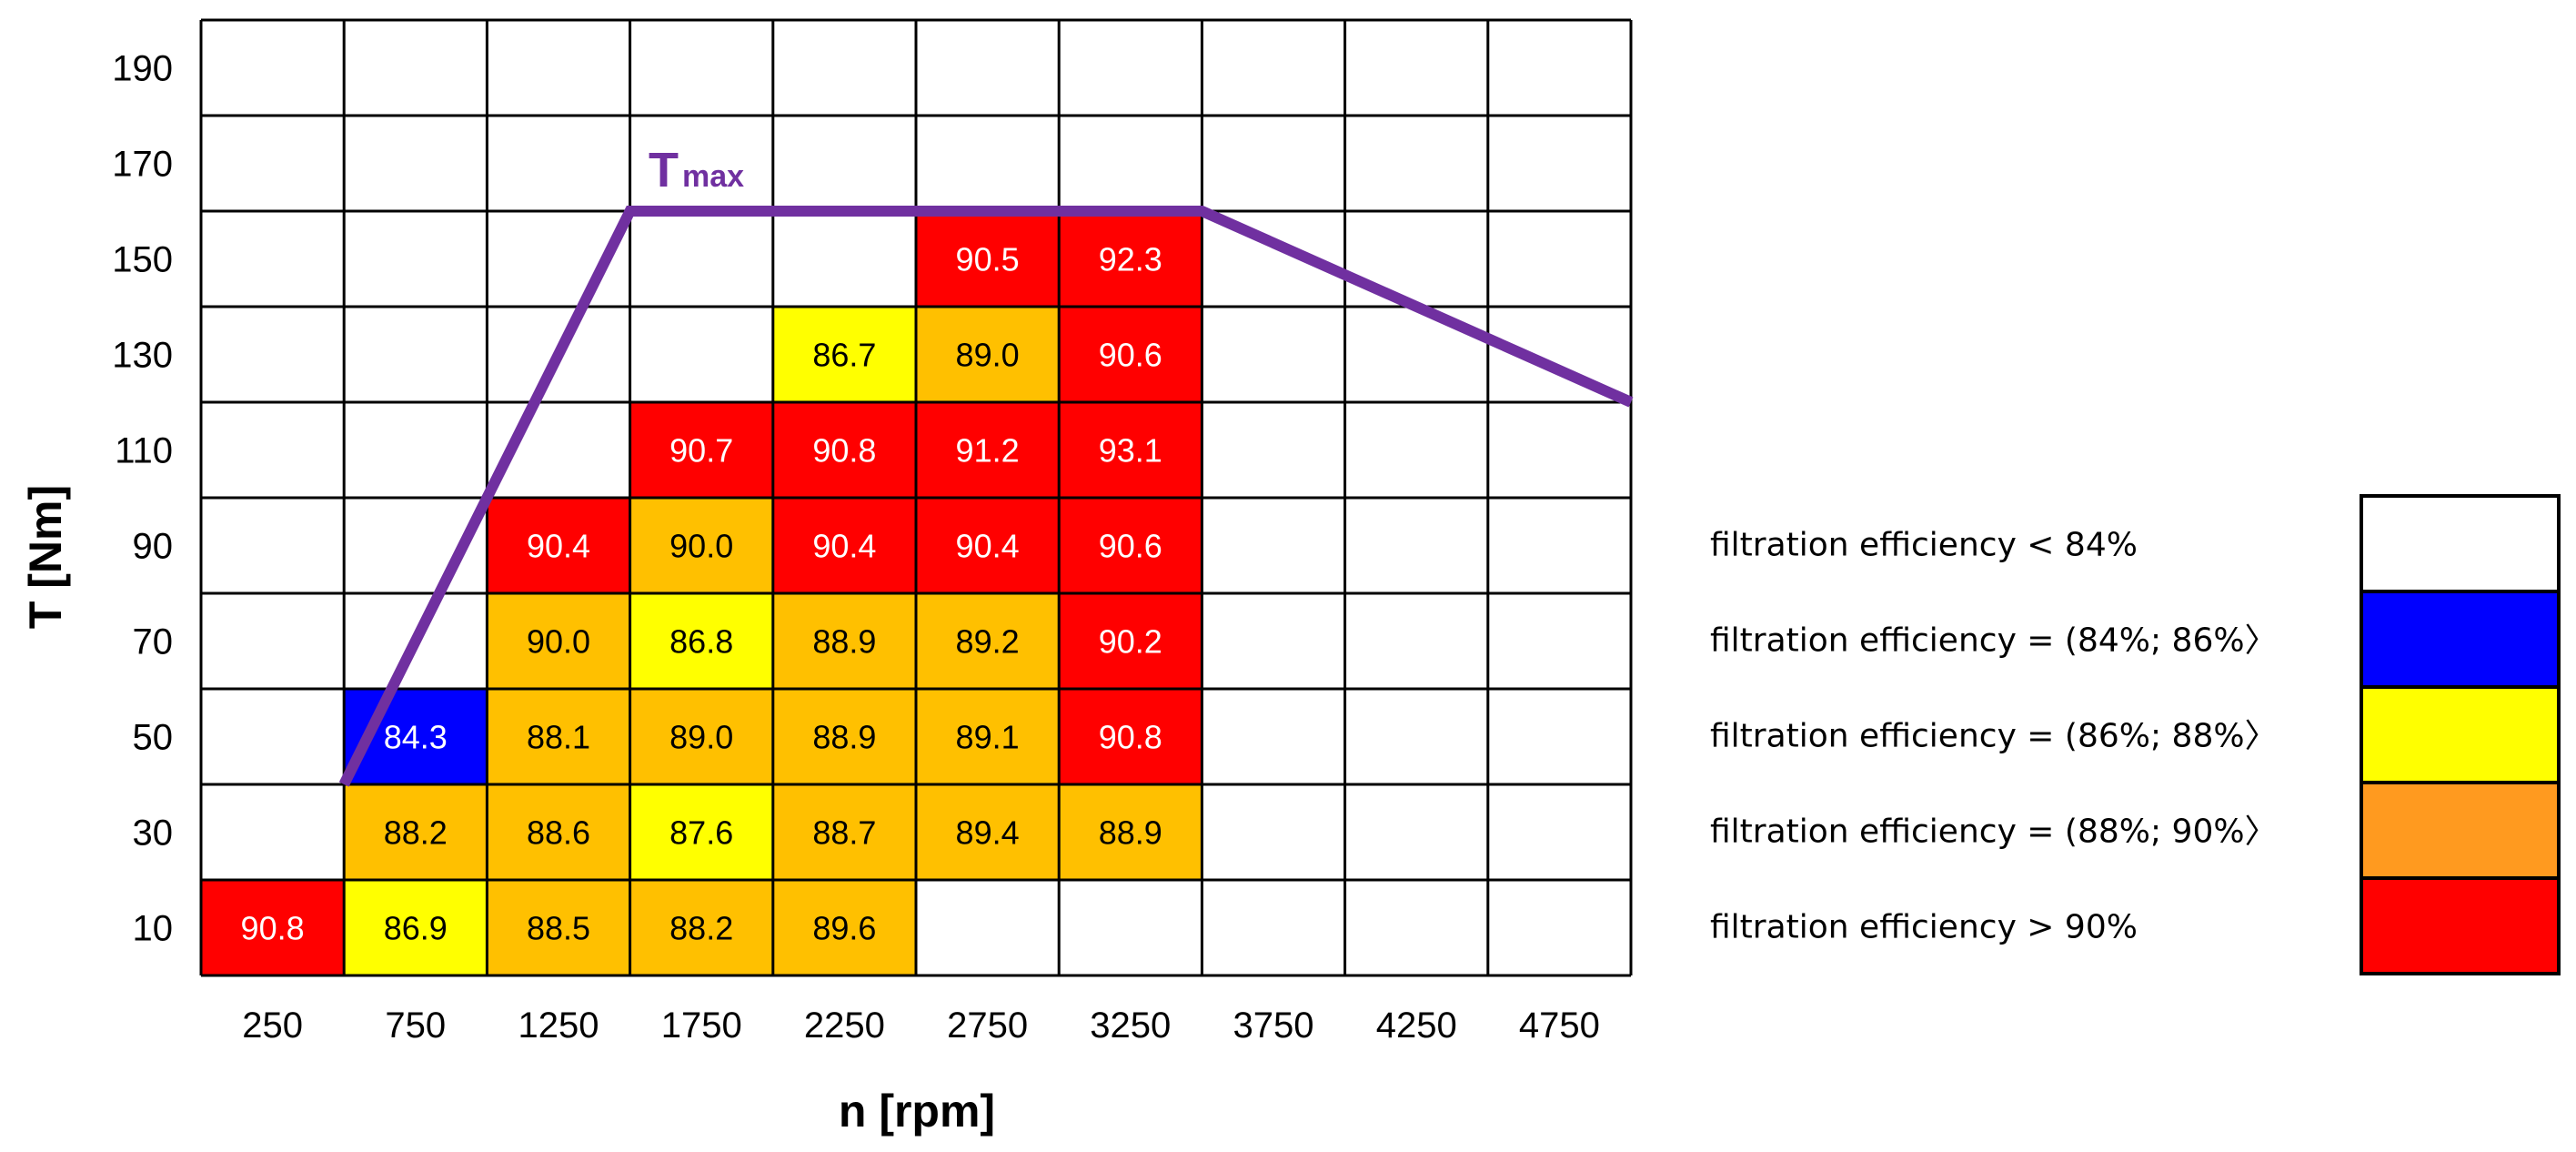  I want to click on cell-value-label: 87.6, so click(701, 833).